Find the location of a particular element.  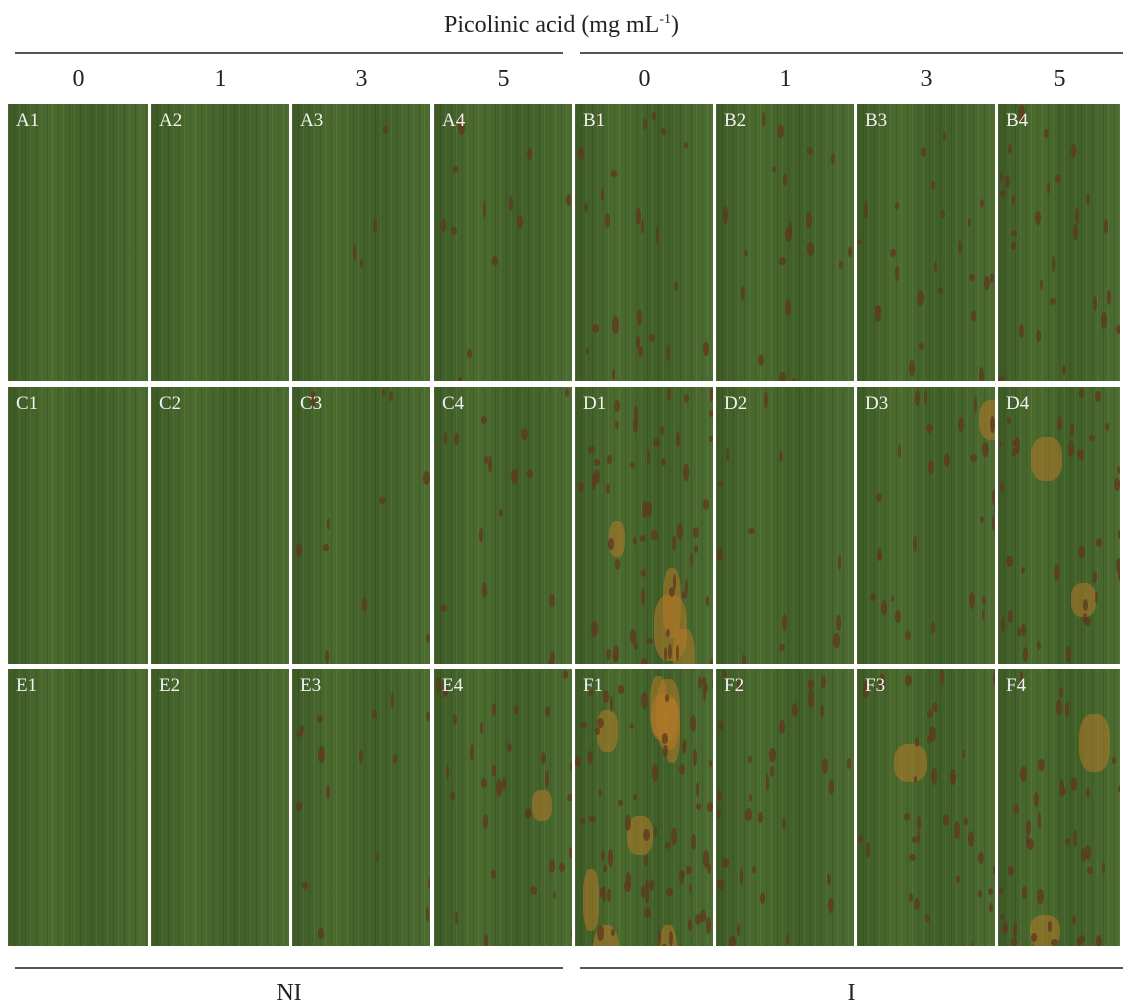

rule is located at coordinates (289, 968).